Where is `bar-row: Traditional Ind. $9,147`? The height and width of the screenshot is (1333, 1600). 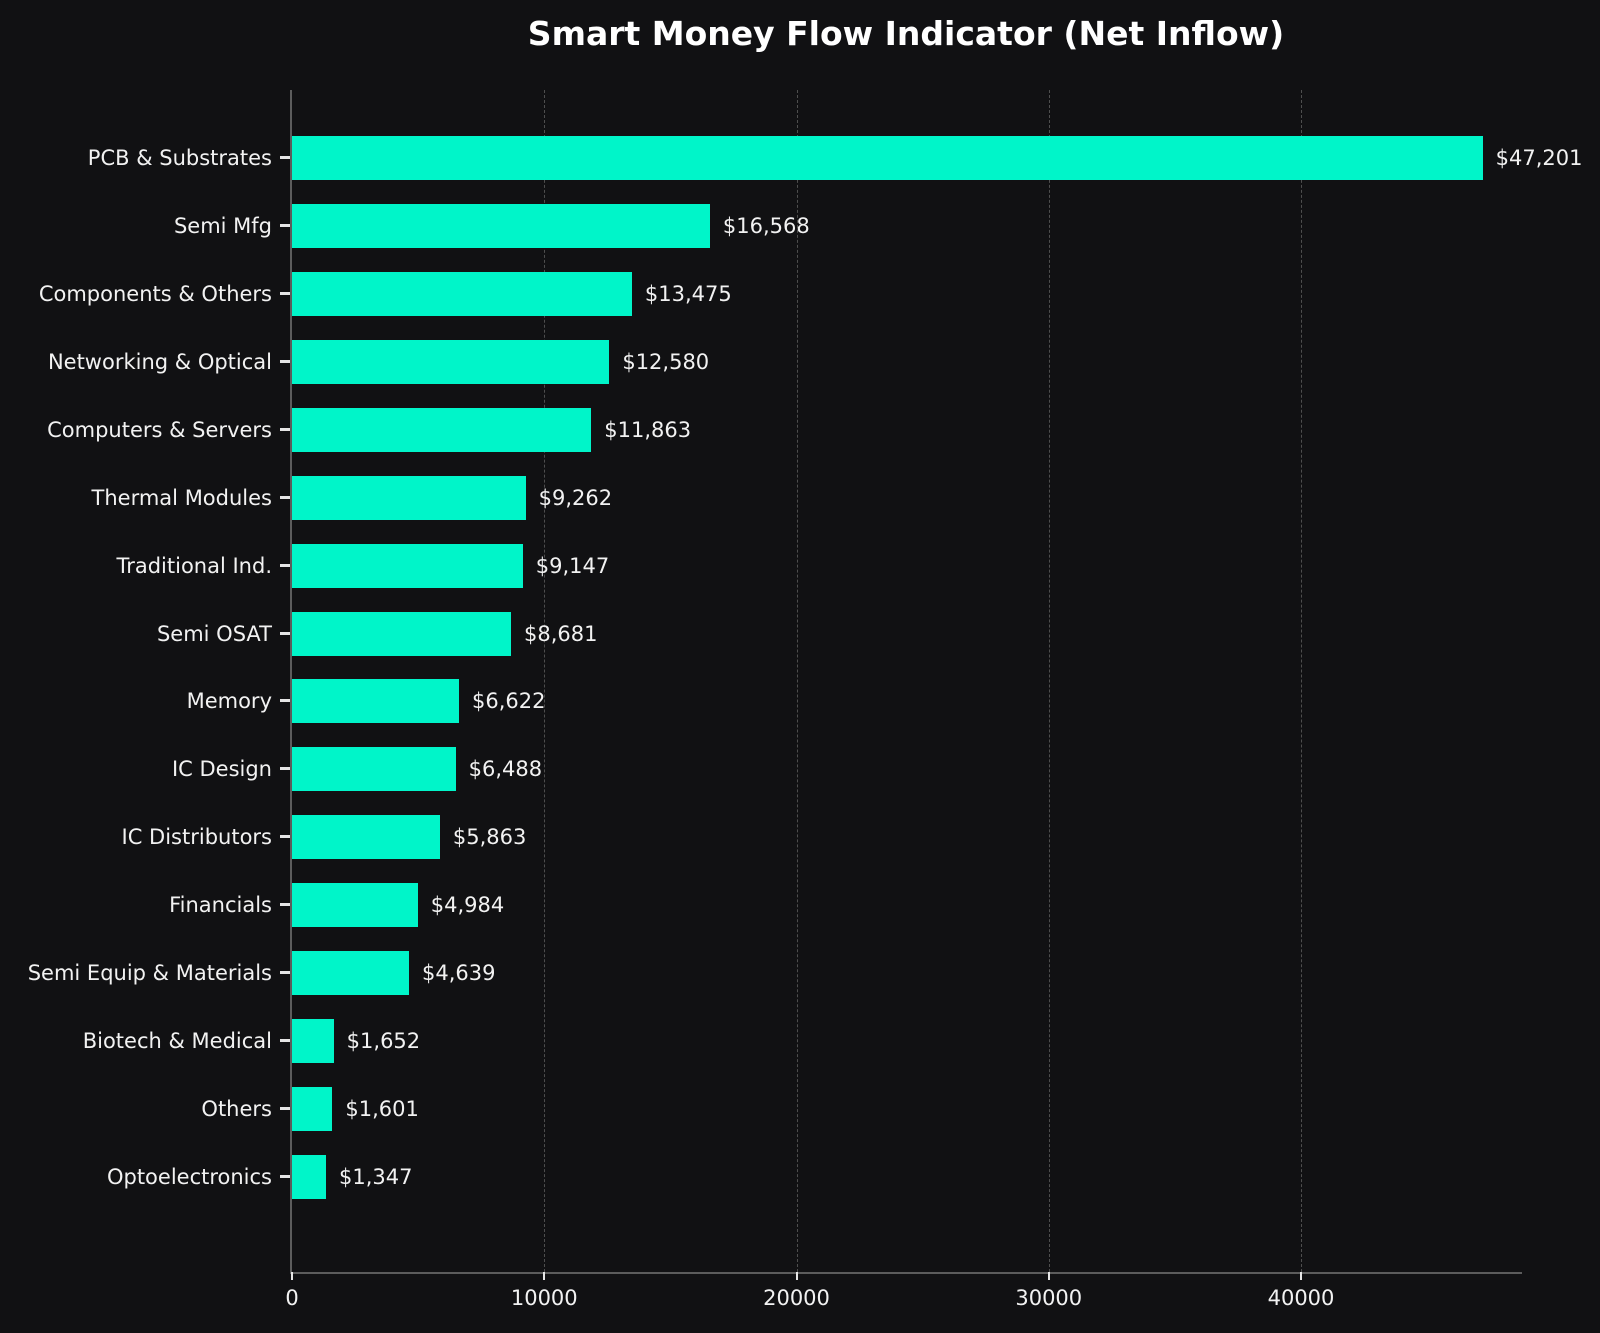 bar-row: Traditional Ind. $9,147 is located at coordinates (819, 565).